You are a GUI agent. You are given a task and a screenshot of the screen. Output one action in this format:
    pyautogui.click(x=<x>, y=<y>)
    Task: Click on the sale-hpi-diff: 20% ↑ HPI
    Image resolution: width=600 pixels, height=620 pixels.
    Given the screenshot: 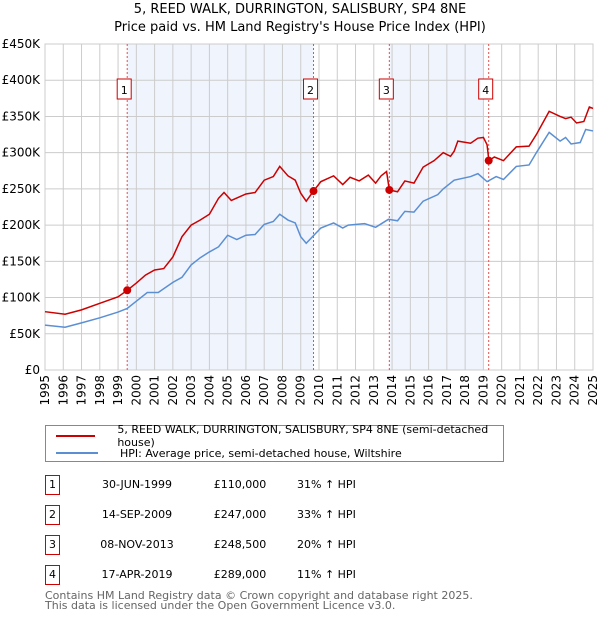 What is the action you would take?
    pyautogui.click(x=326, y=544)
    